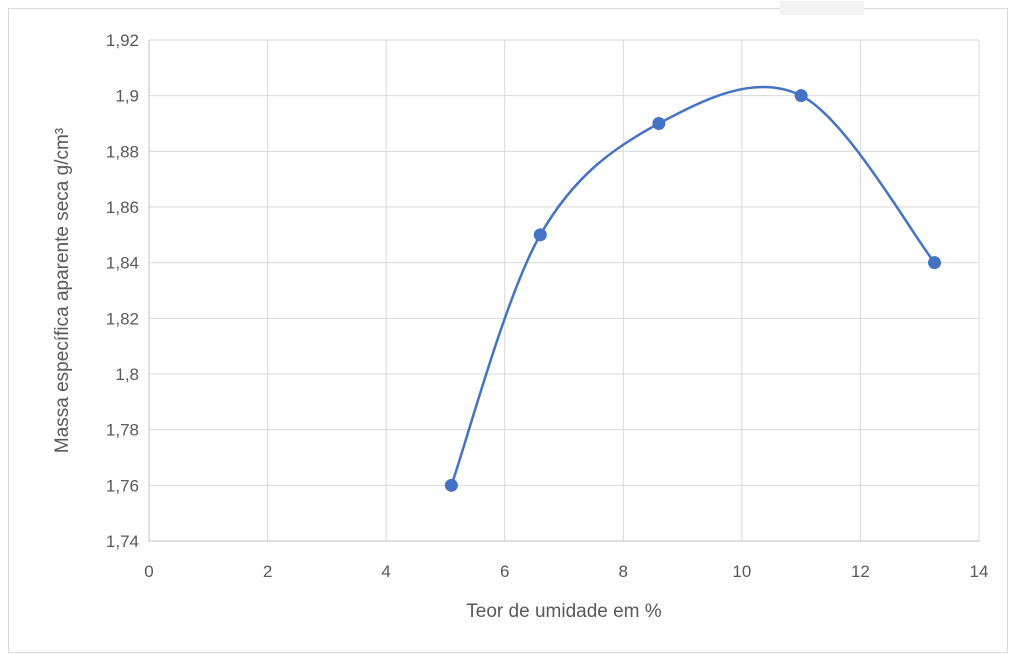 This screenshot has height=655, width=1010. What do you see at coordinates (127, 96) in the screenshot?
I see `y-tick-label: 1,9` at bounding box center [127, 96].